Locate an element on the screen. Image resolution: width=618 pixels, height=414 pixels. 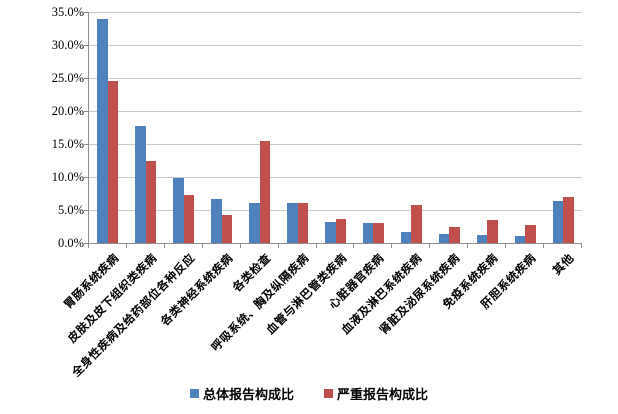
legend-item-total: 总体报告构成比 is located at coordinates (241, 393).